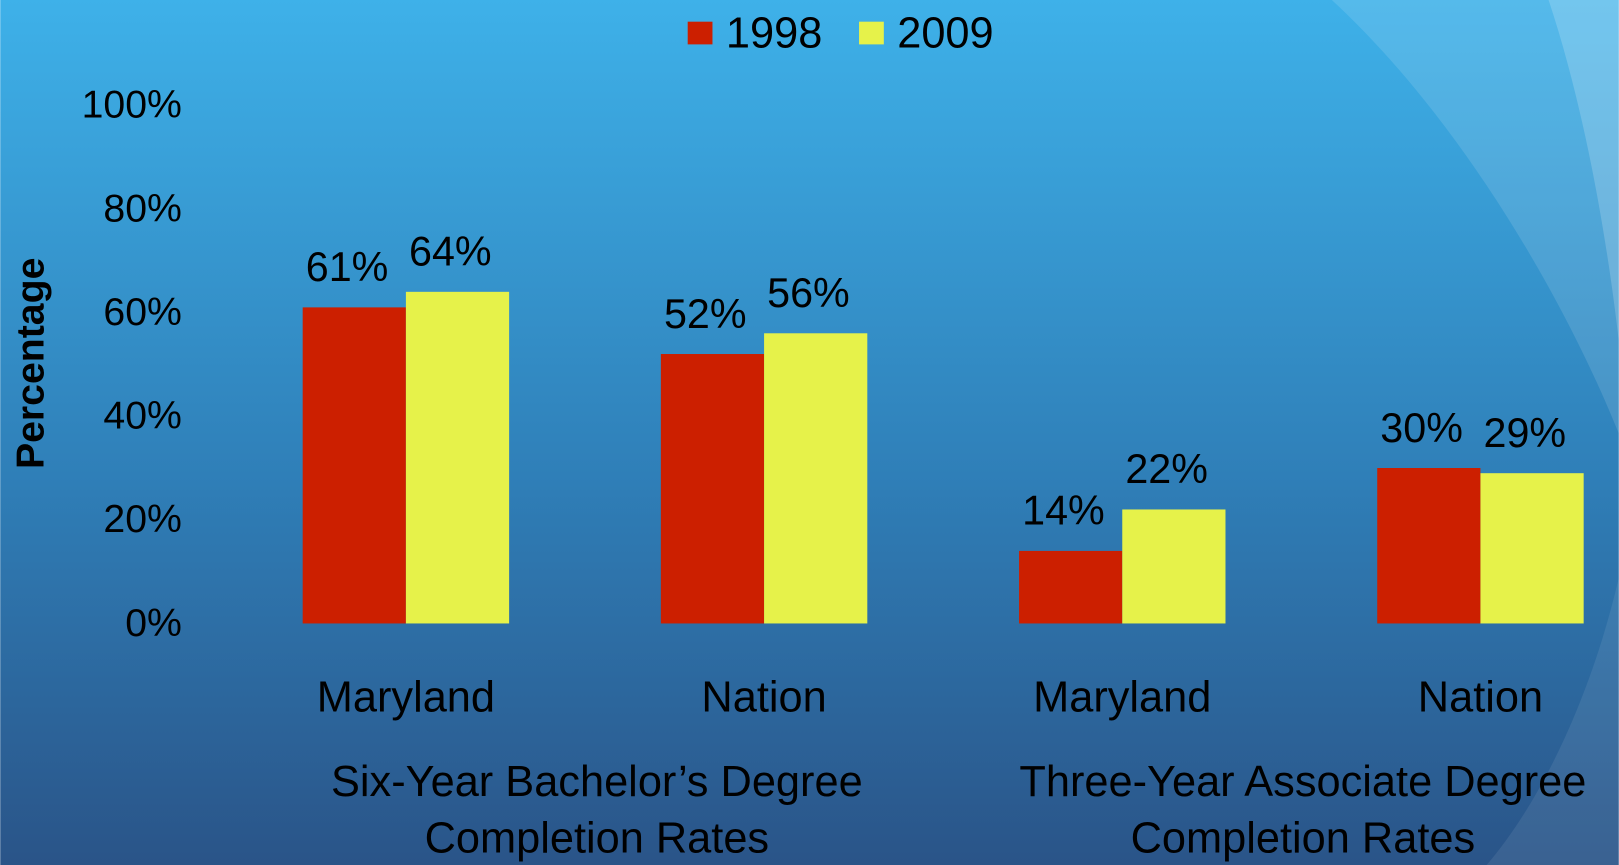 Image resolution: width=1619 pixels, height=865 pixels. What do you see at coordinates (142, 519) in the screenshot?
I see `y-tick-label: 20%` at bounding box center [142, 519].